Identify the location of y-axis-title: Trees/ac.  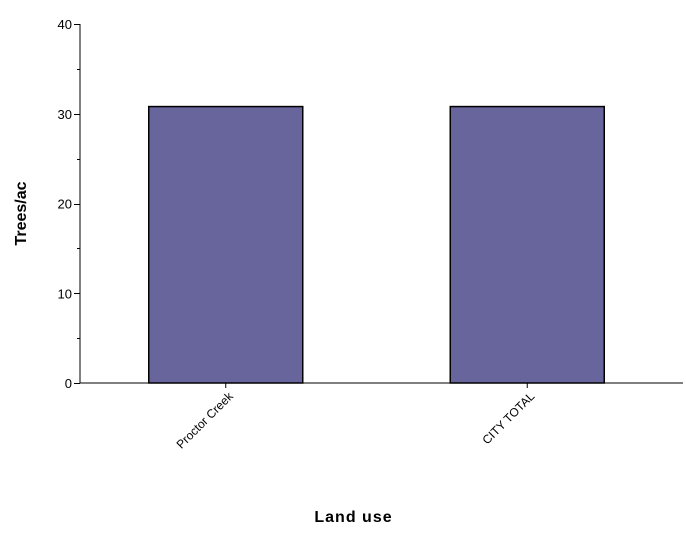
(21, 213).